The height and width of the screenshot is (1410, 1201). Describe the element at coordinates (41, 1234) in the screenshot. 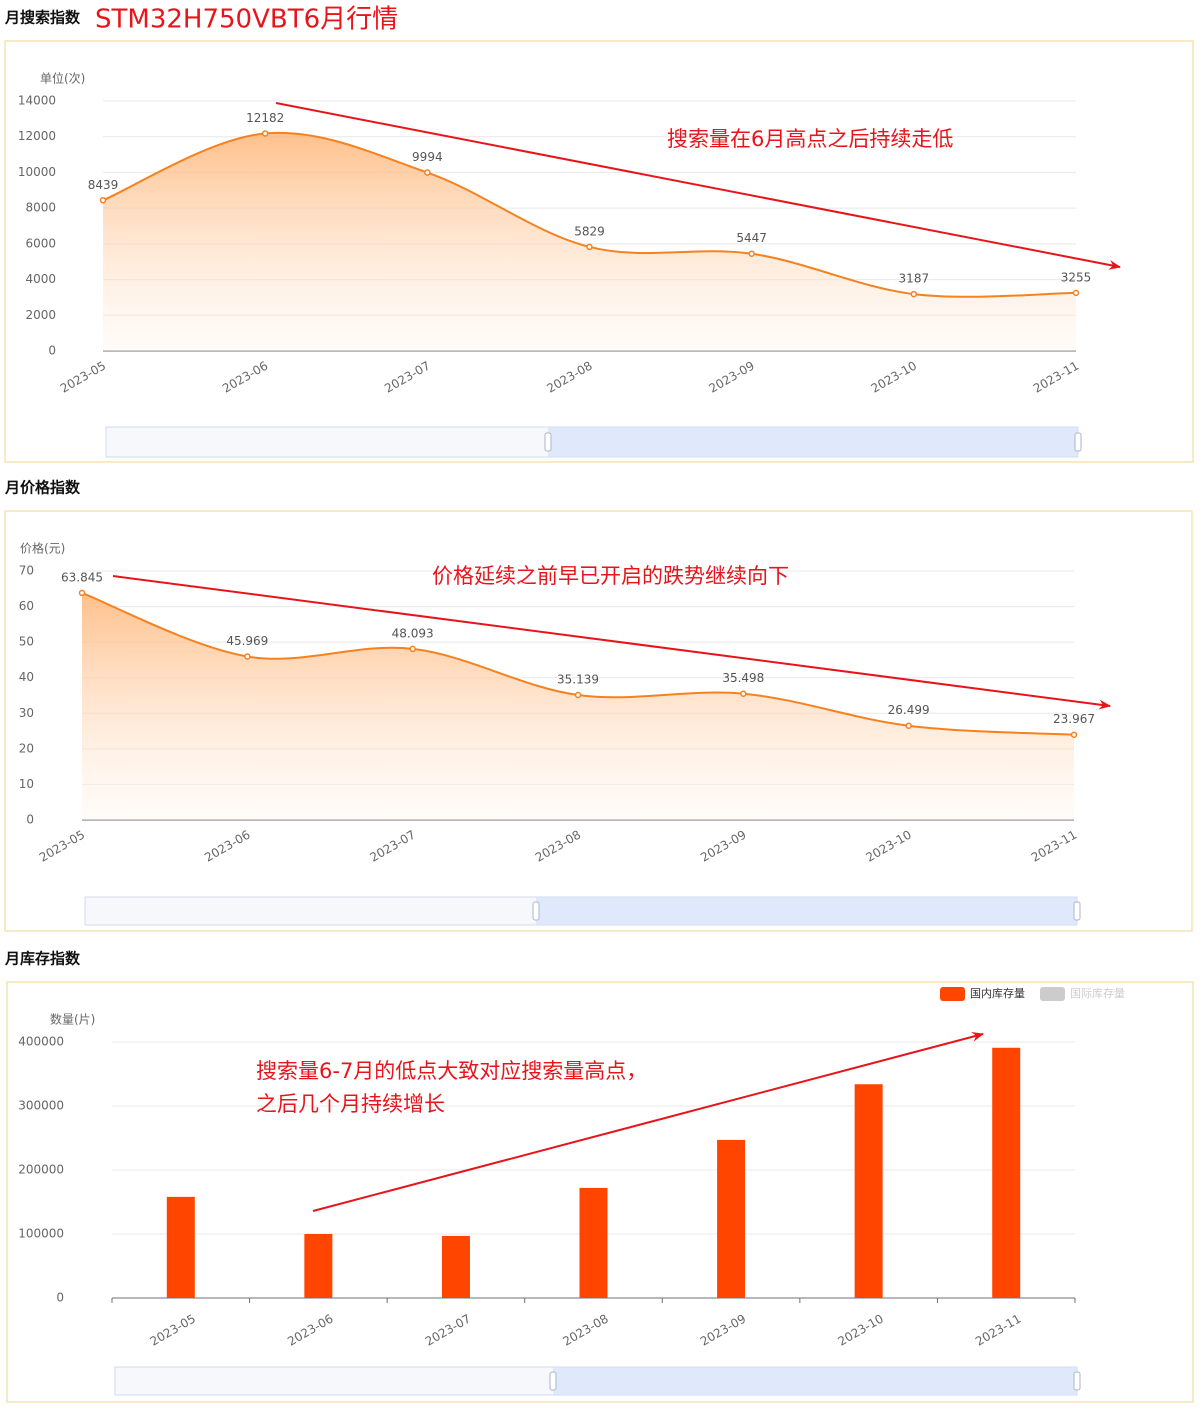

I see `y-tick-label: 100000` at that location.